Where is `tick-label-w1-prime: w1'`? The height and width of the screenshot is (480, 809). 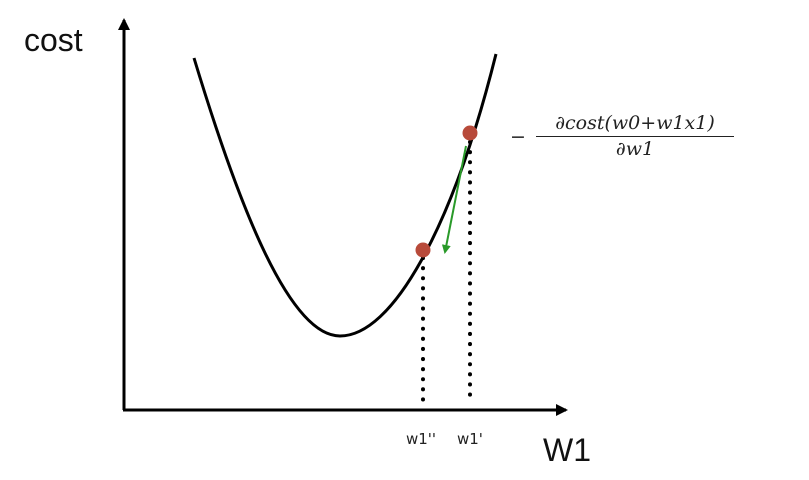 tick-label-w1-prime: w1' is located at coordinates (470, 439).